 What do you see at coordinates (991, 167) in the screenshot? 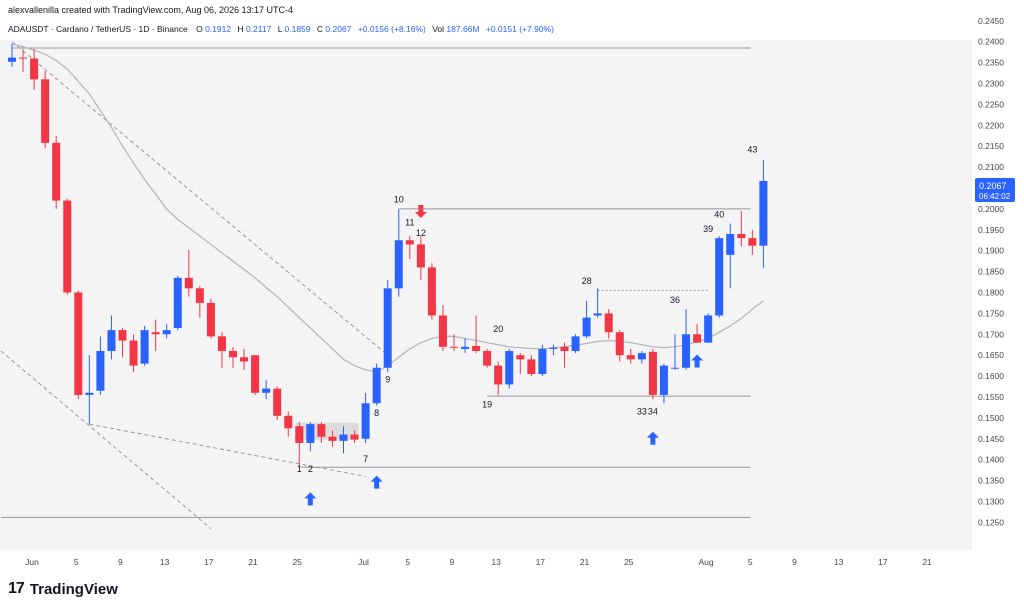
I see `price-tick-label: 0.2100` at bounding box center [991, 167].